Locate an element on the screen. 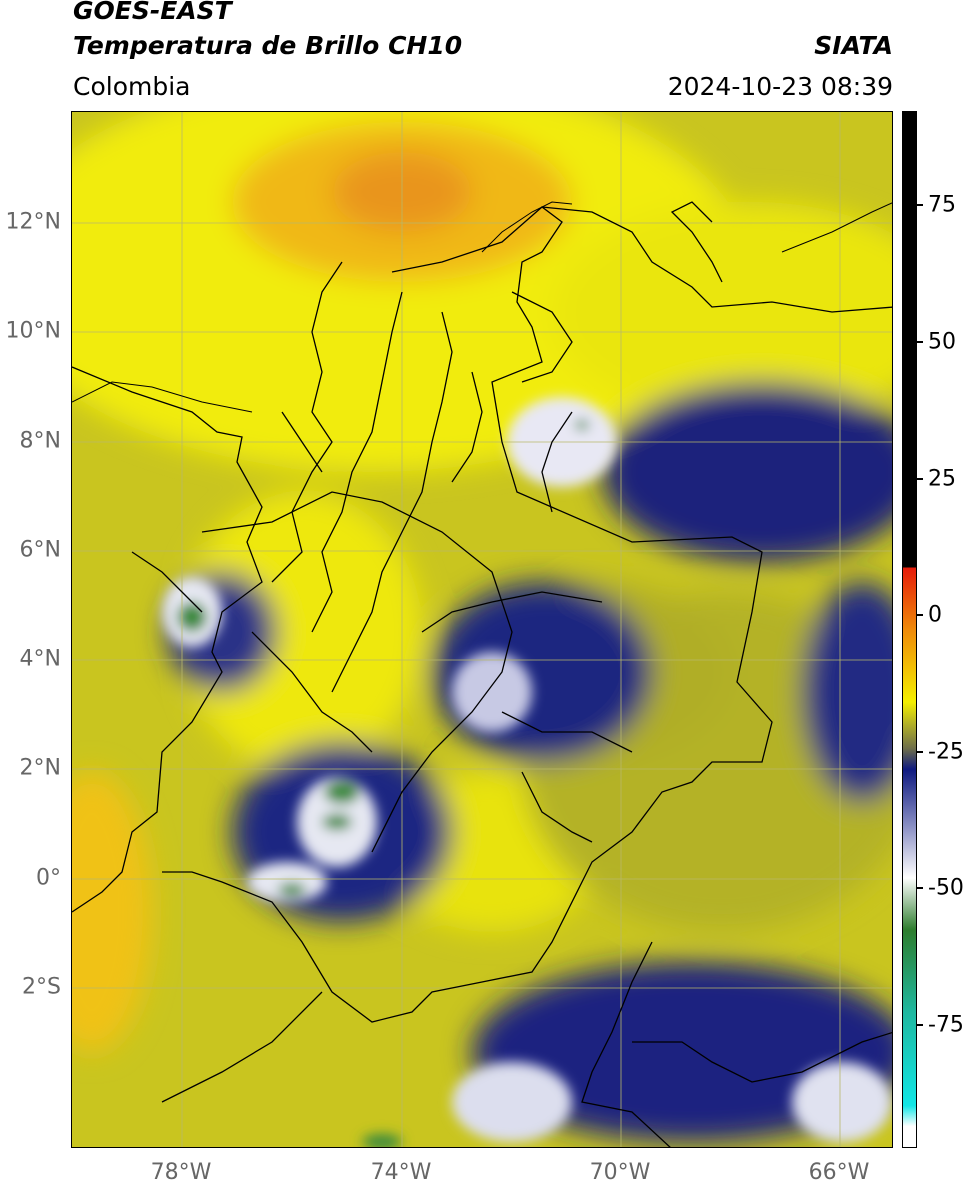 The height and width of the screenshot is (1190, 966). colorbar is located at coordinates (909, 629).